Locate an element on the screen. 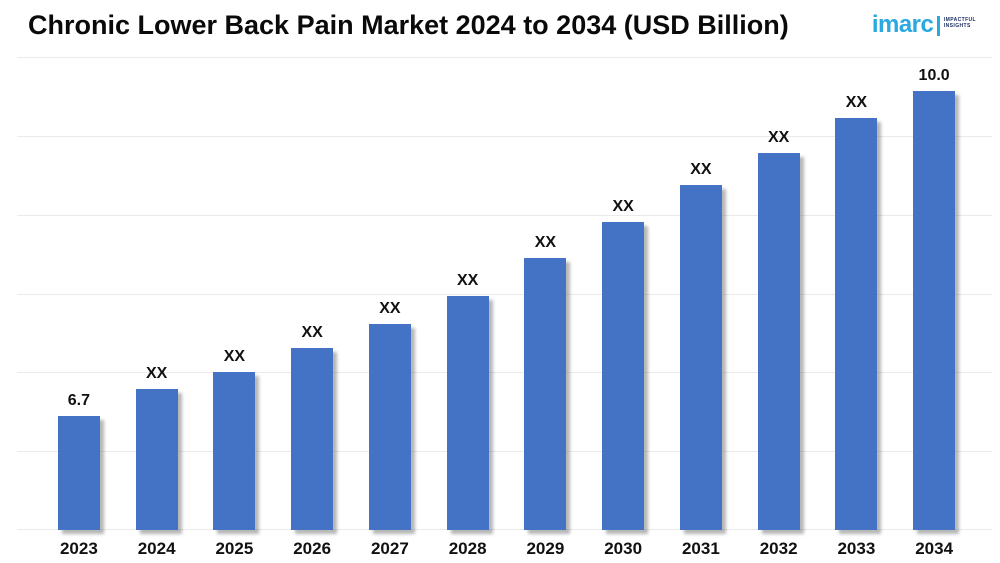 This screenshot has height=563, width=1000. x-axis-year-label: 2026 is located at coordinates (312, 548).